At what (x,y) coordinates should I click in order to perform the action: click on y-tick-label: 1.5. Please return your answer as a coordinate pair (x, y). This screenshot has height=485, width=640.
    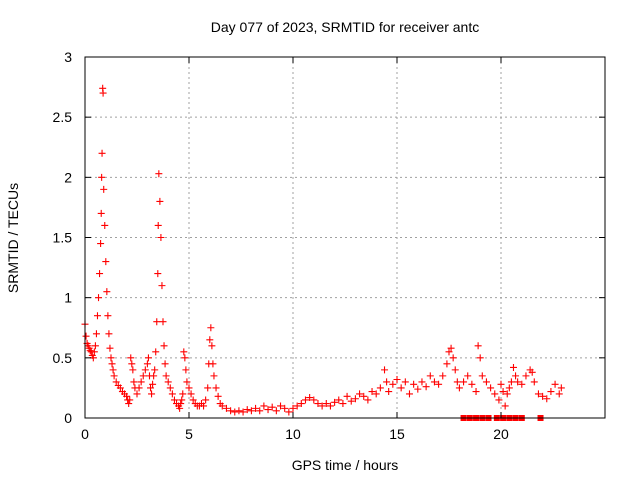
    Looking at the image, I should click on (63, 238).